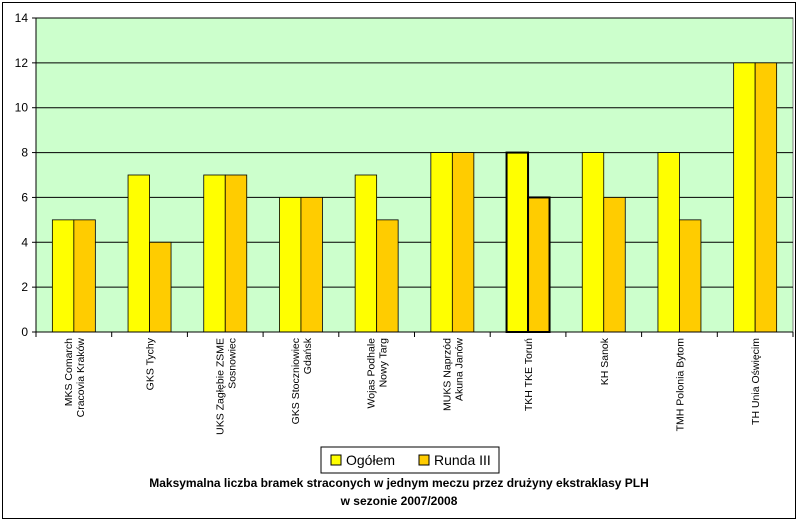 The height and width of the screenshot is (523, 800). Describe the element at coordinates (605, 361) in the screenshot. I see `x-tick-label: KH Sanok` at that location.